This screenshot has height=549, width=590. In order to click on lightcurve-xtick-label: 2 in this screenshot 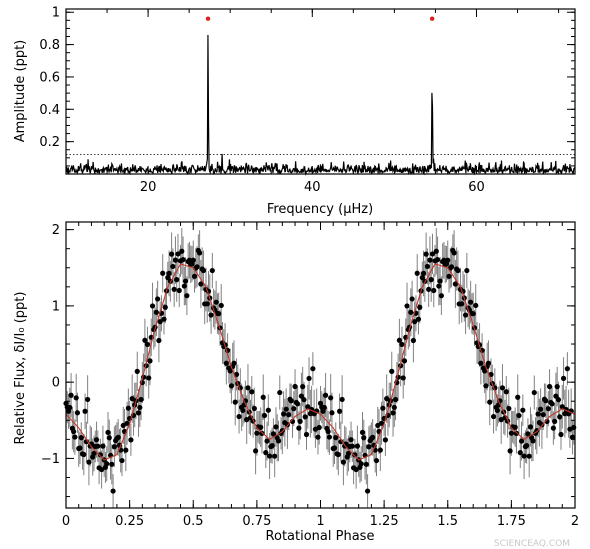, I will do `click(575, 521)`.